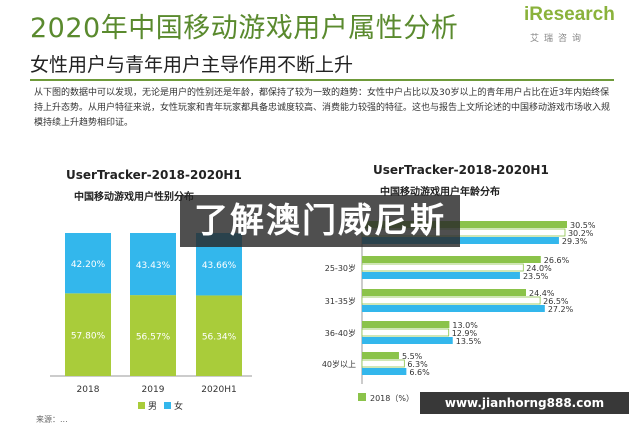 This screenshot has width=640, height=427. Describe the element at coordinates (419, 372) in the screenshot. I see `age-bar-label: 6.6%` at that location.